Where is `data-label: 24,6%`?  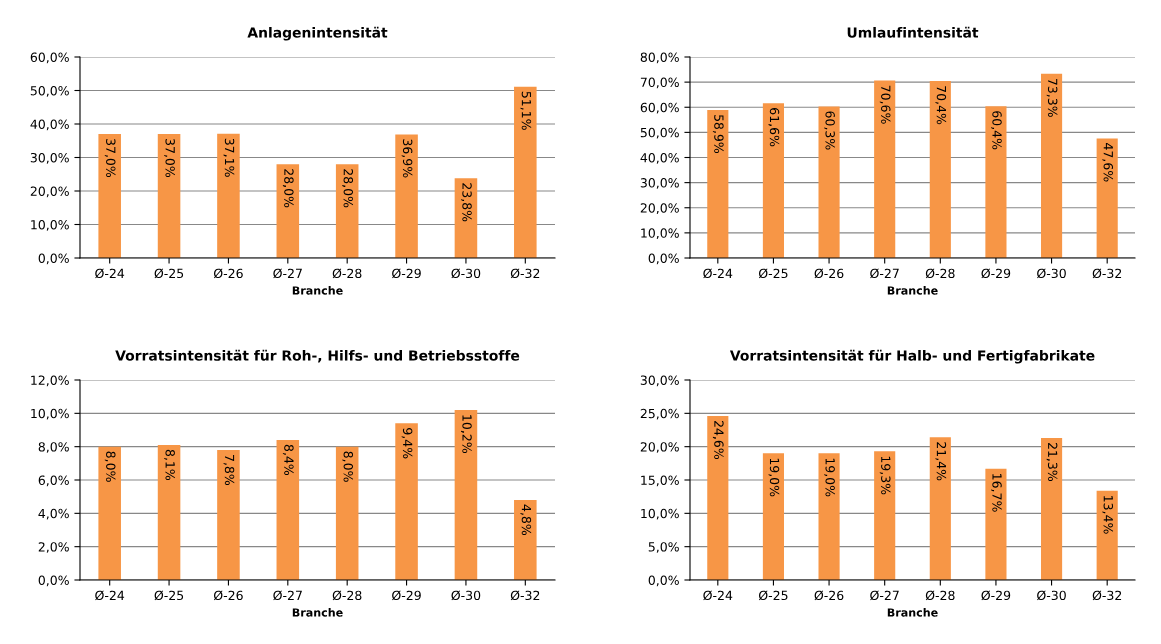 data-label: 24,6% is located at coordinates (718, 440).